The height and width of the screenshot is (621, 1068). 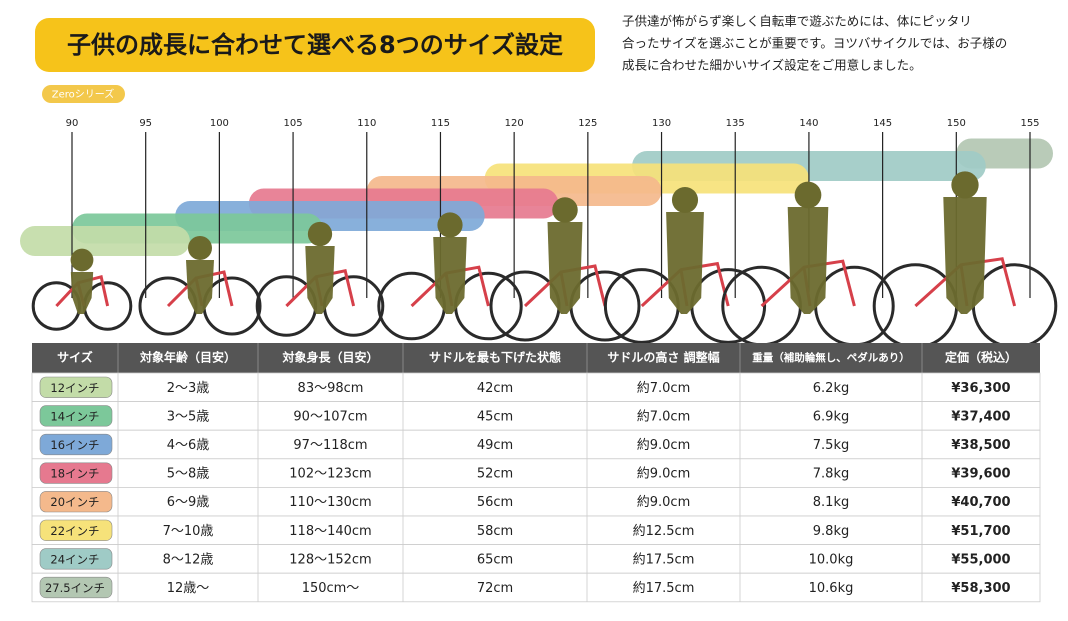 What do you see at coordinates (330, 502) in the screenshot?
I see `table-cell: 110〜130cm` at bounding box center [330, 502].